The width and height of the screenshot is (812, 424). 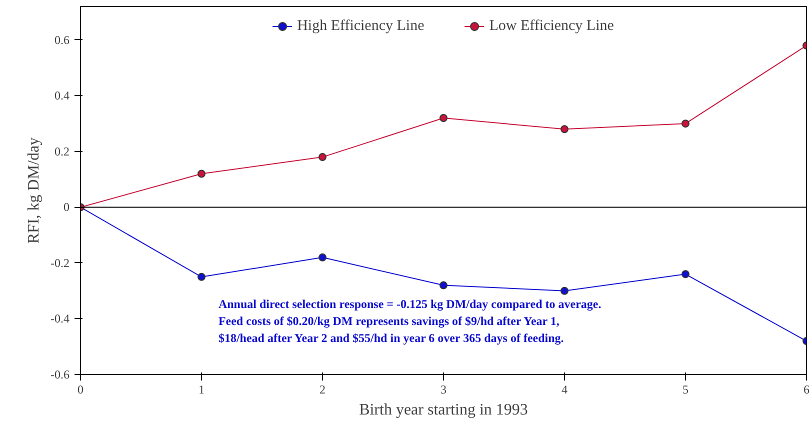 What do you see at coordinates (410, 321) in the screenshot?
I see `annotation: Annual direct selection response = -0.125 kg DM/day compared to average. Feed costs of $0.20/kg DM represents savings of $9/hd after Year 1, $18/head after Year 2 and $55/hd in year 6 over 365 days of feeding.` at bounding box center [410, 321].